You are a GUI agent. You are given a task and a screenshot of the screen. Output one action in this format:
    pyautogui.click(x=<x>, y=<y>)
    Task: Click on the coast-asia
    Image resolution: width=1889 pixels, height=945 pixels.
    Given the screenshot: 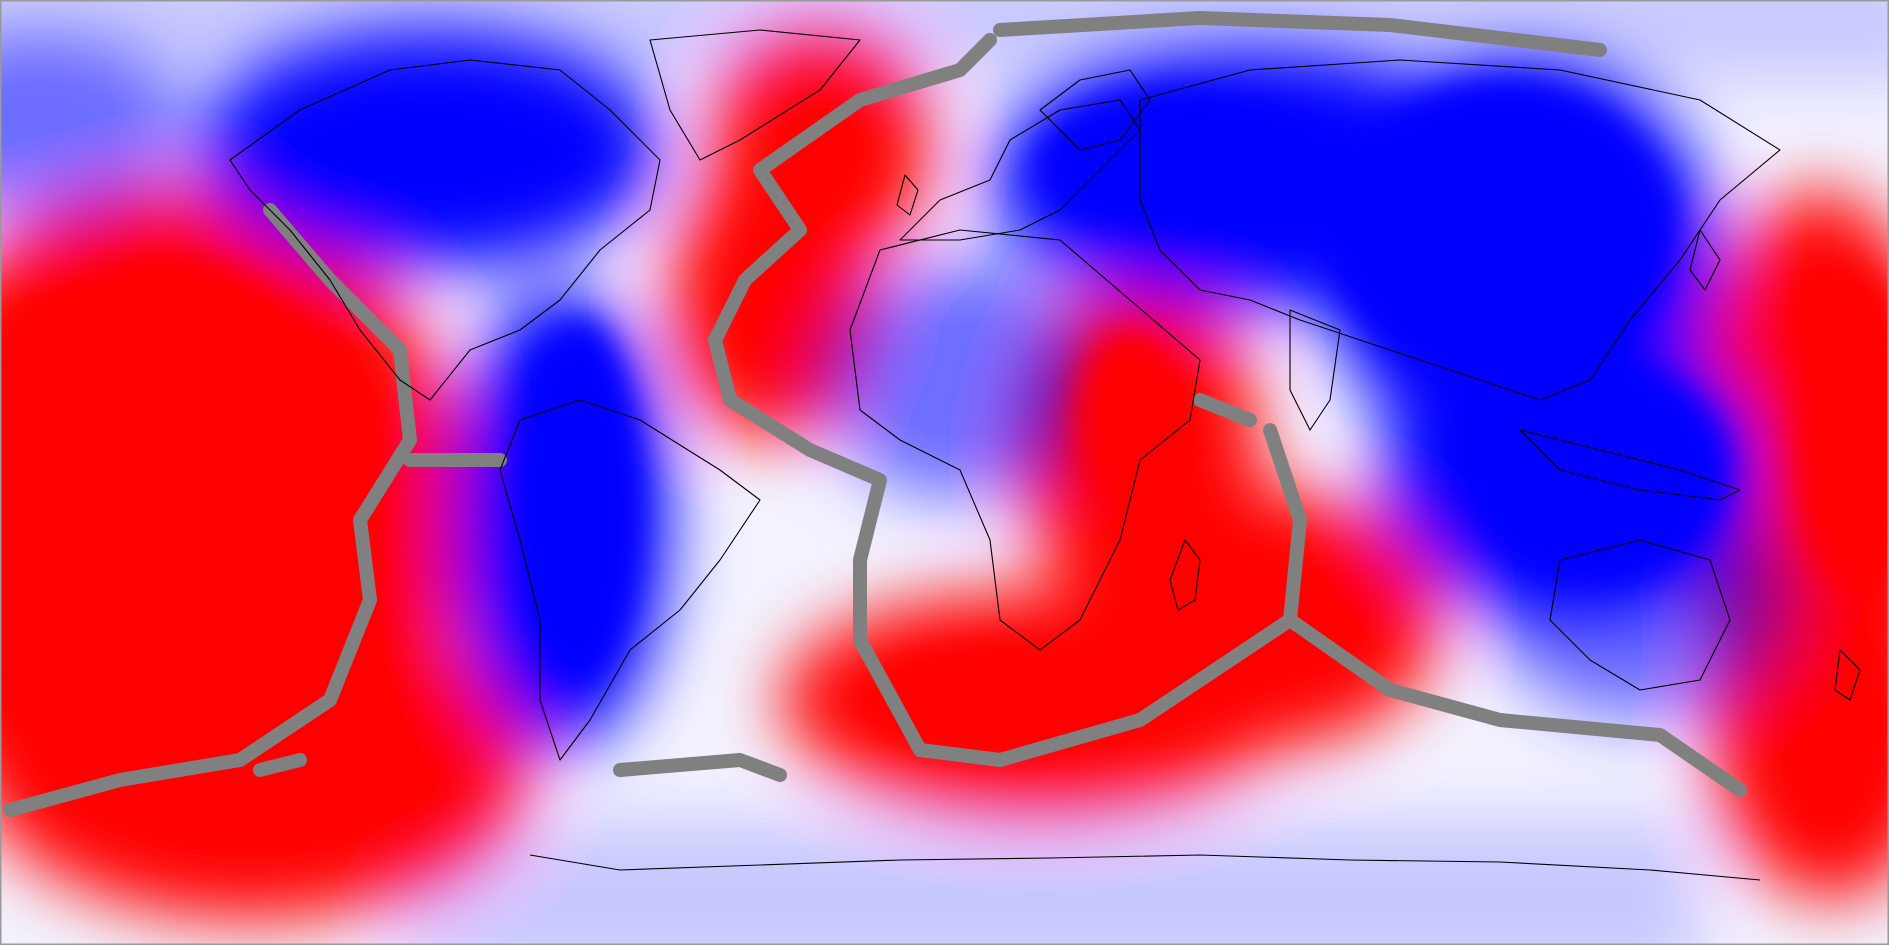 What is the action you would take?
    pyautogui.click(x=1460, y=230)
    